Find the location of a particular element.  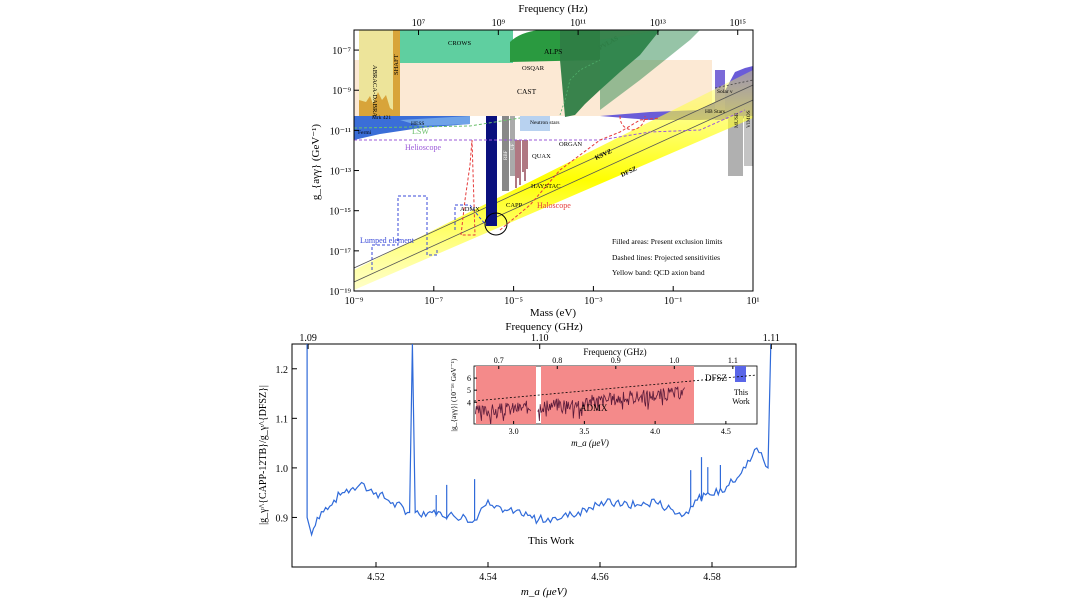

inset-freq-tick-label: 0.8 is located at coordinates (557, 360).